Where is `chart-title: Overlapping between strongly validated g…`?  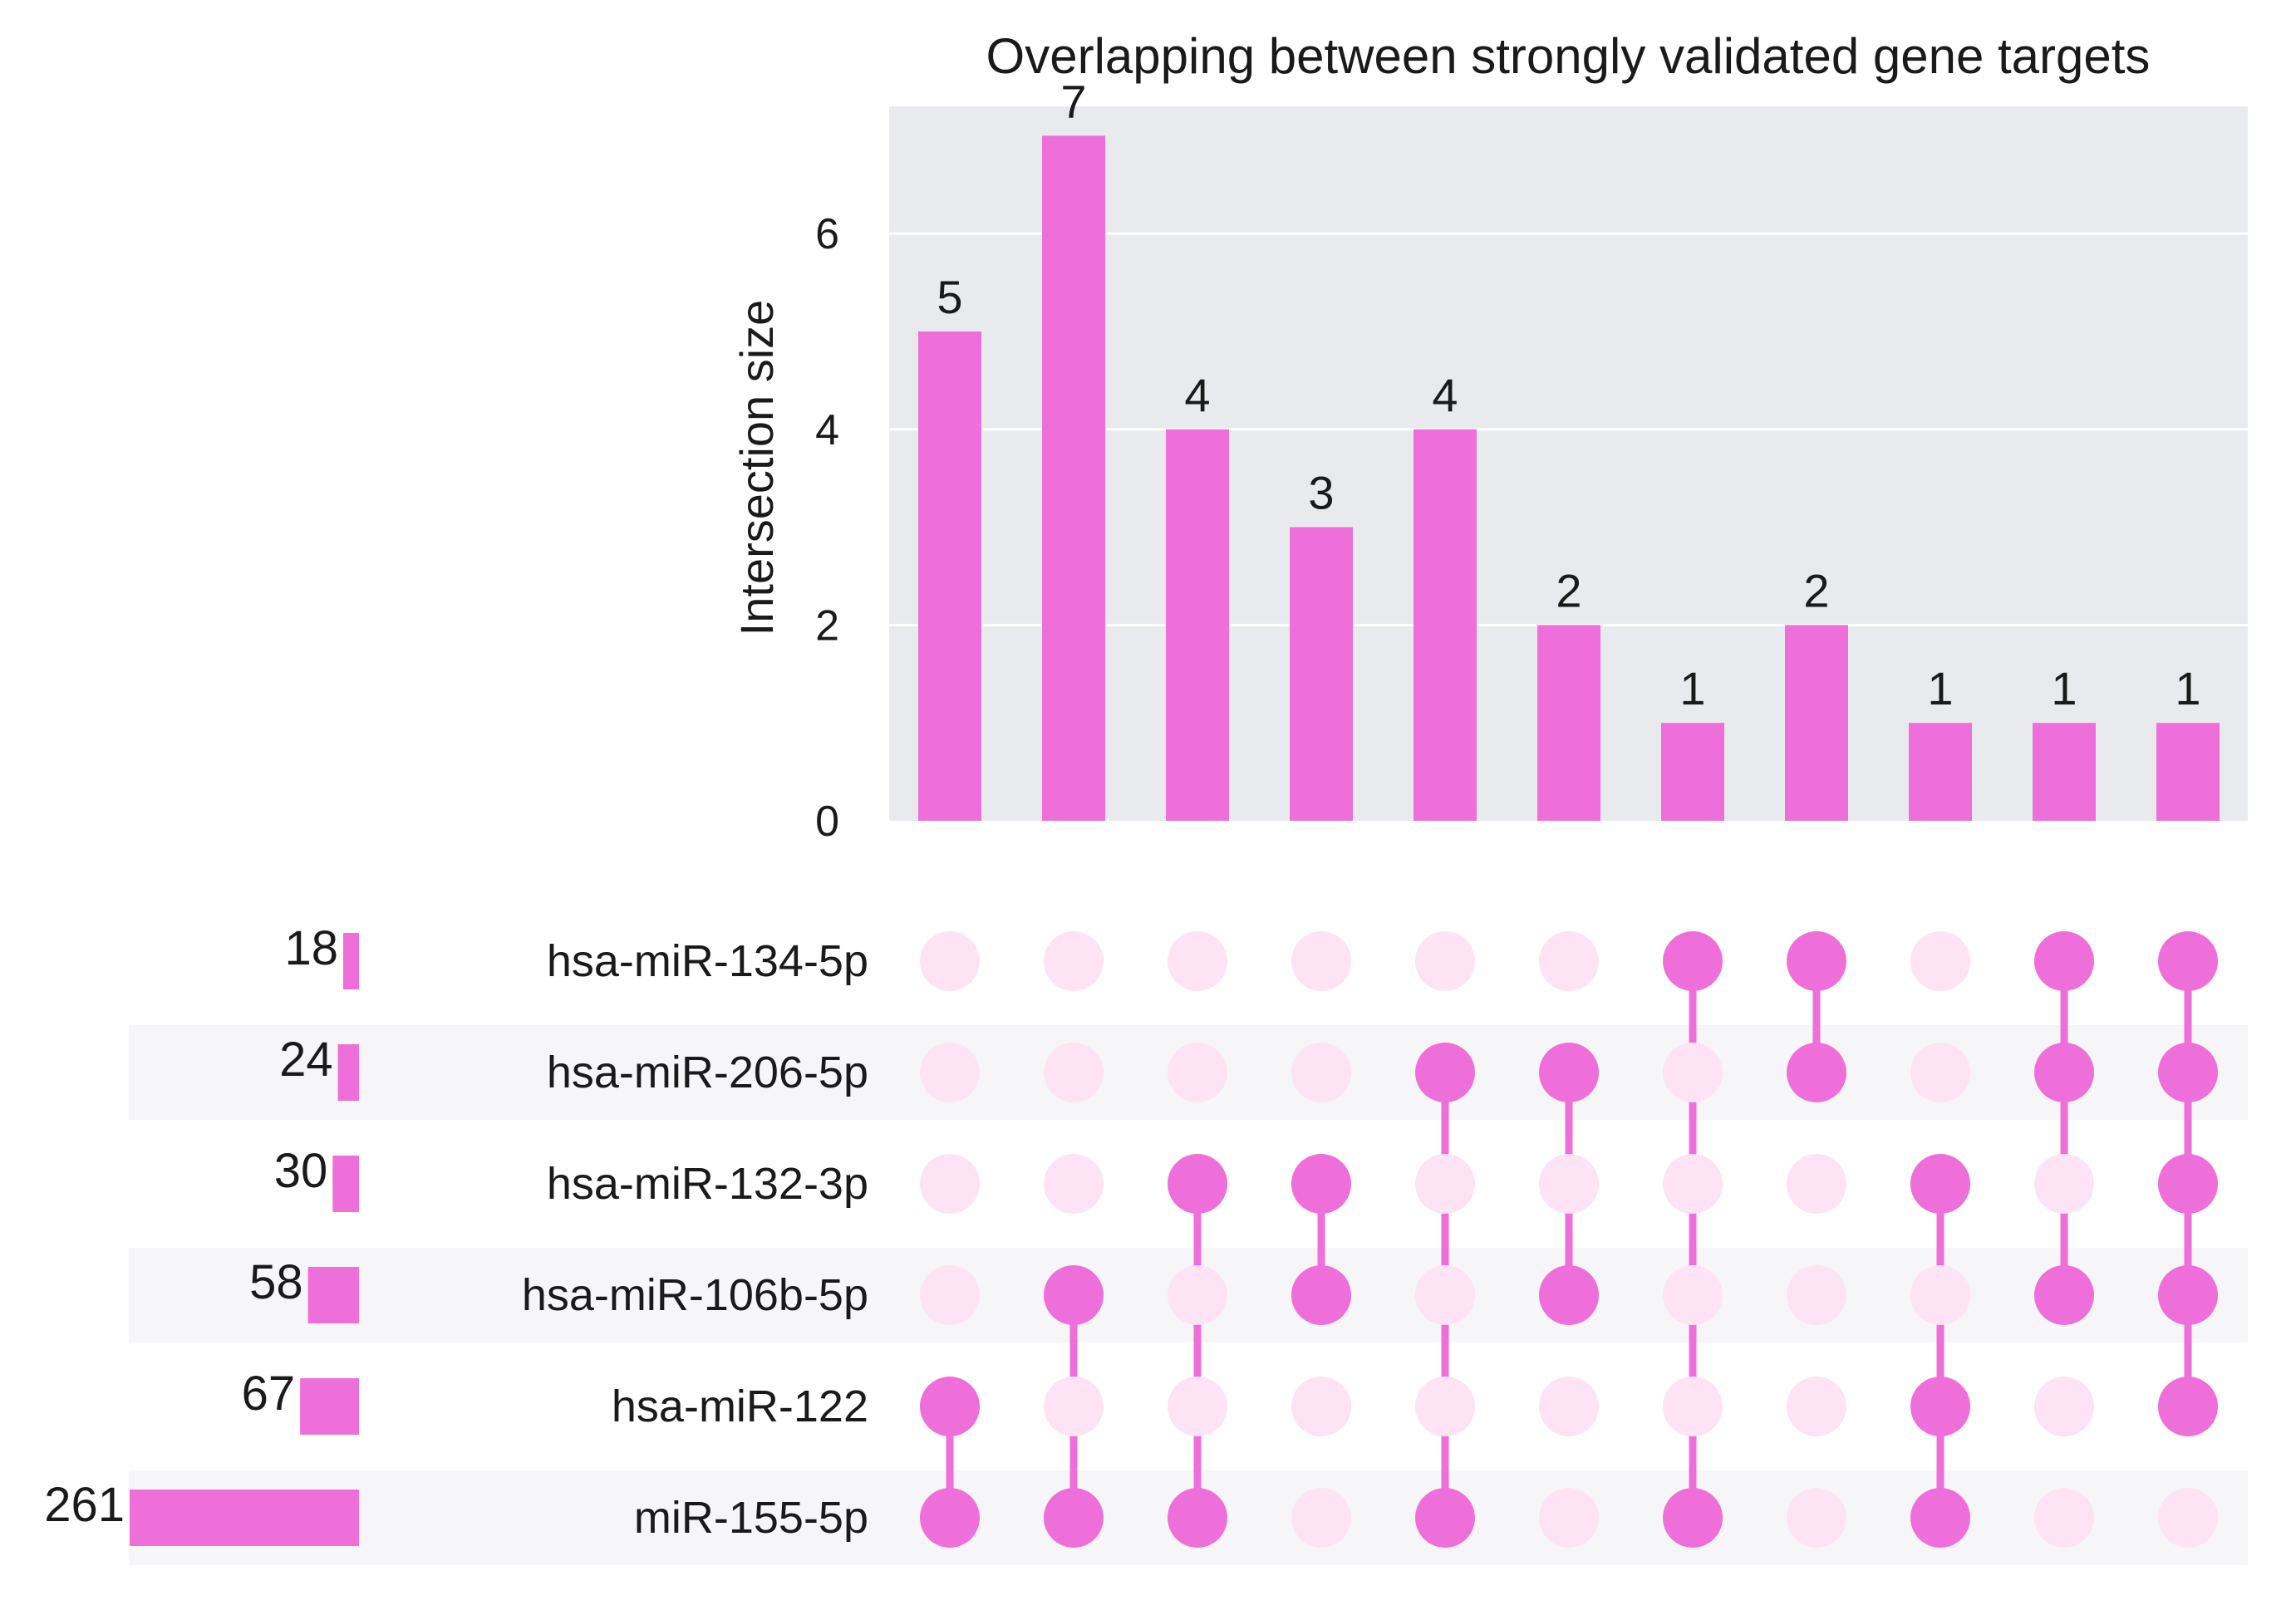
chart-title: Overlapping between strongly validated g… is located at coordinates (1568, 56).